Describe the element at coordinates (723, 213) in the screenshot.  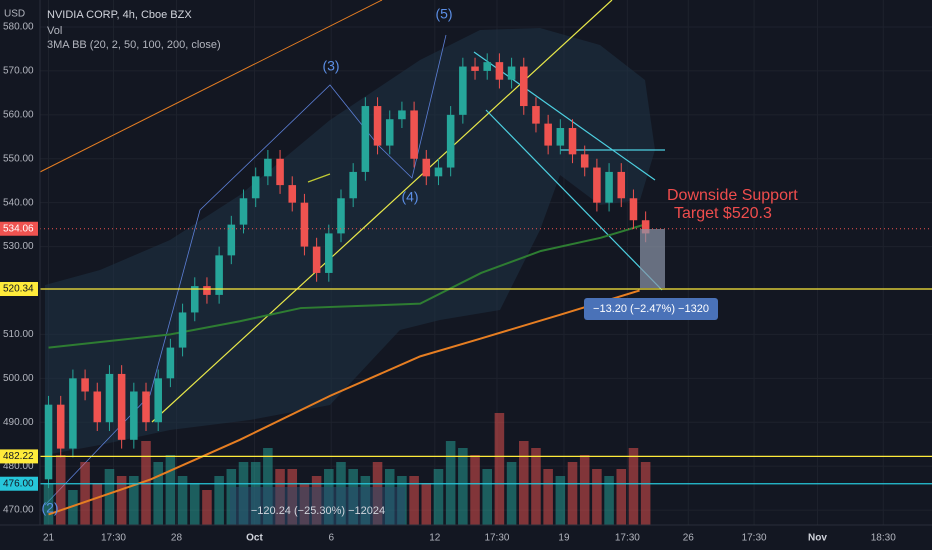
I see `annotation: Target $520.3` at that location.